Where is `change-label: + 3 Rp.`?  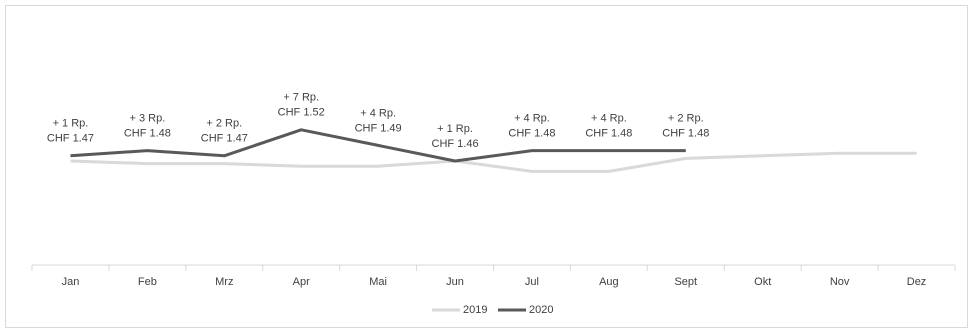 change-label: + 3 Rp. is located at coordinates (147, 119).